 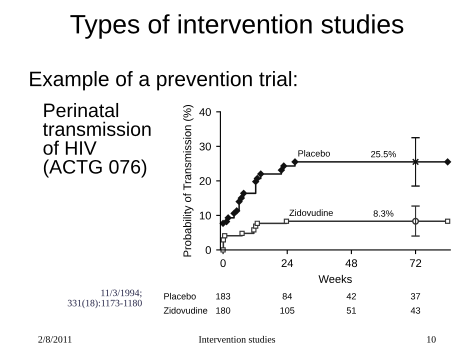 I want to click on text: 37, so click(x=415, y=296).